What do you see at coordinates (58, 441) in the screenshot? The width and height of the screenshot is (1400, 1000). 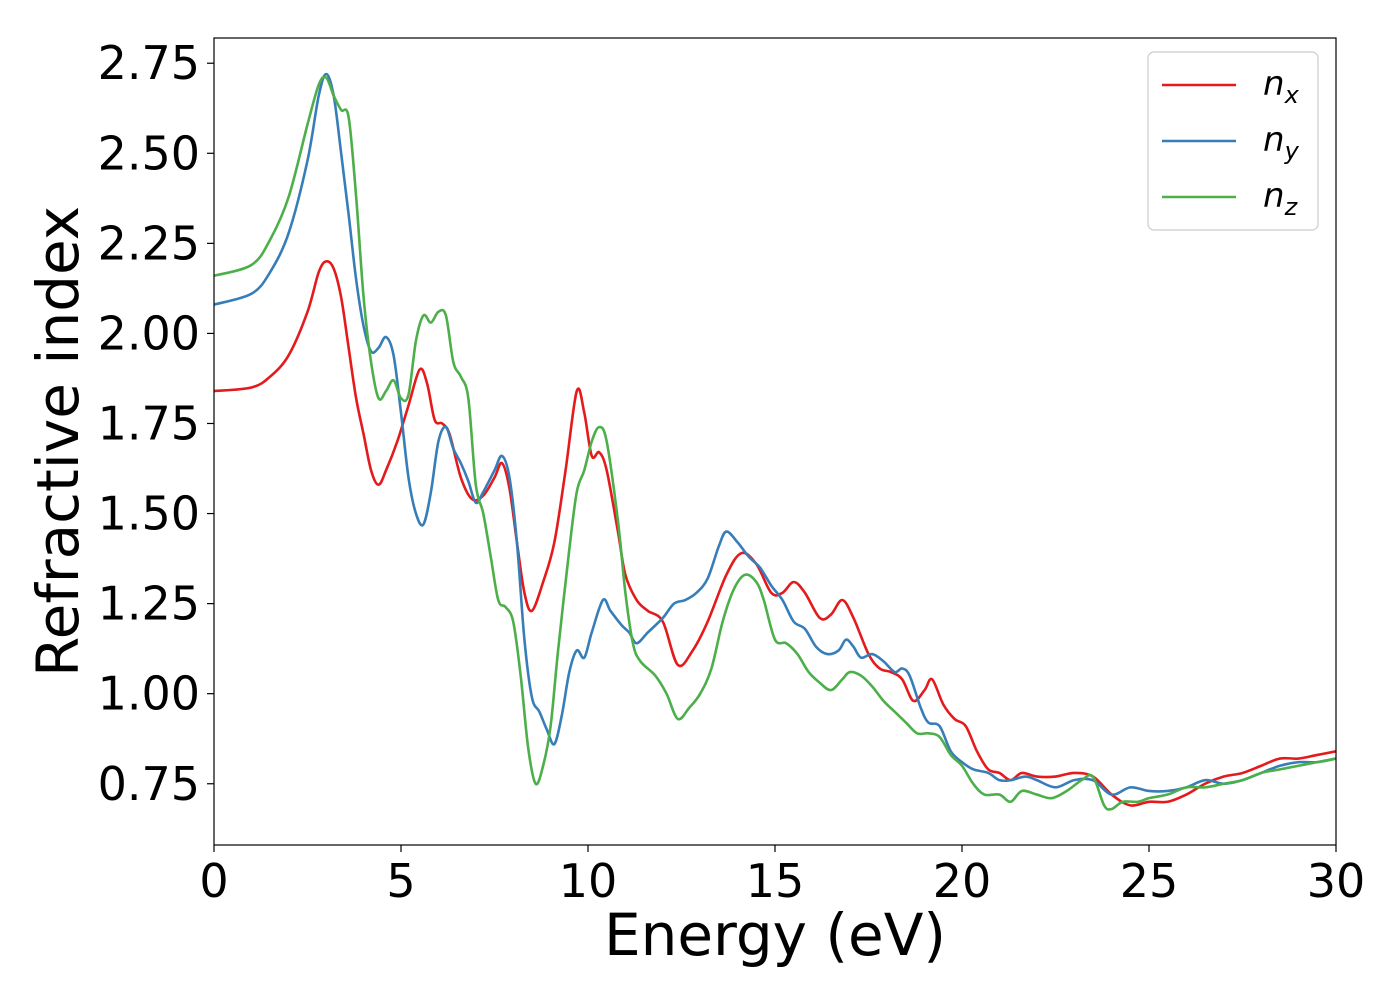 I see `y-axis-title: Refractive index` at bounding box center [58, 441].